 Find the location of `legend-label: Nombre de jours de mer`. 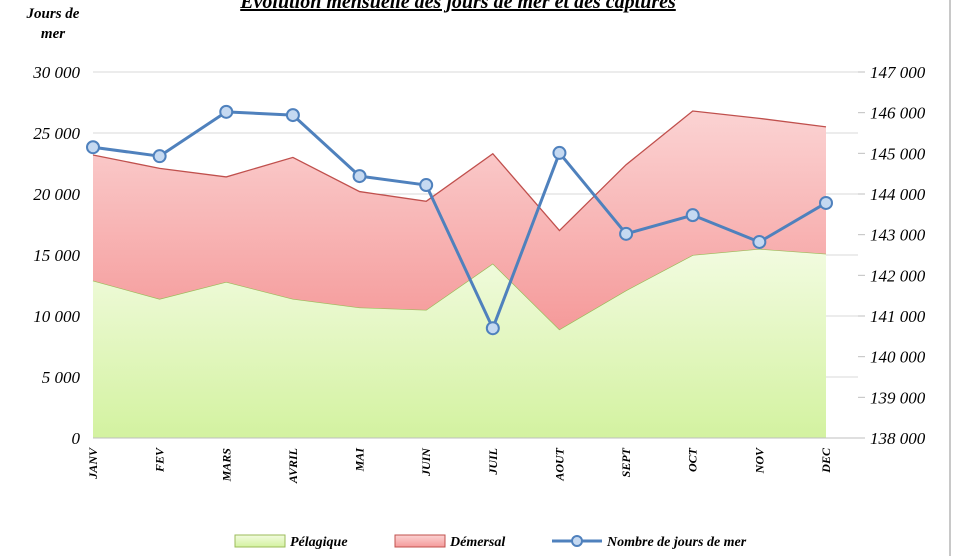

legend-label: Nombre de jours de mer is located at coordinates (676, 542).